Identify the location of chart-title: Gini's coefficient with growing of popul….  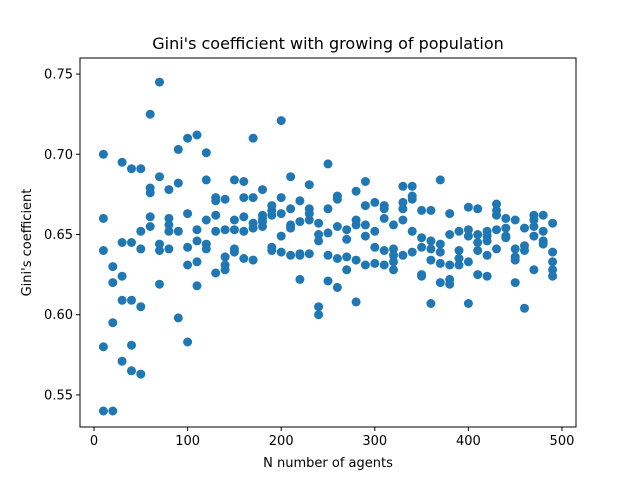
(328, 43).